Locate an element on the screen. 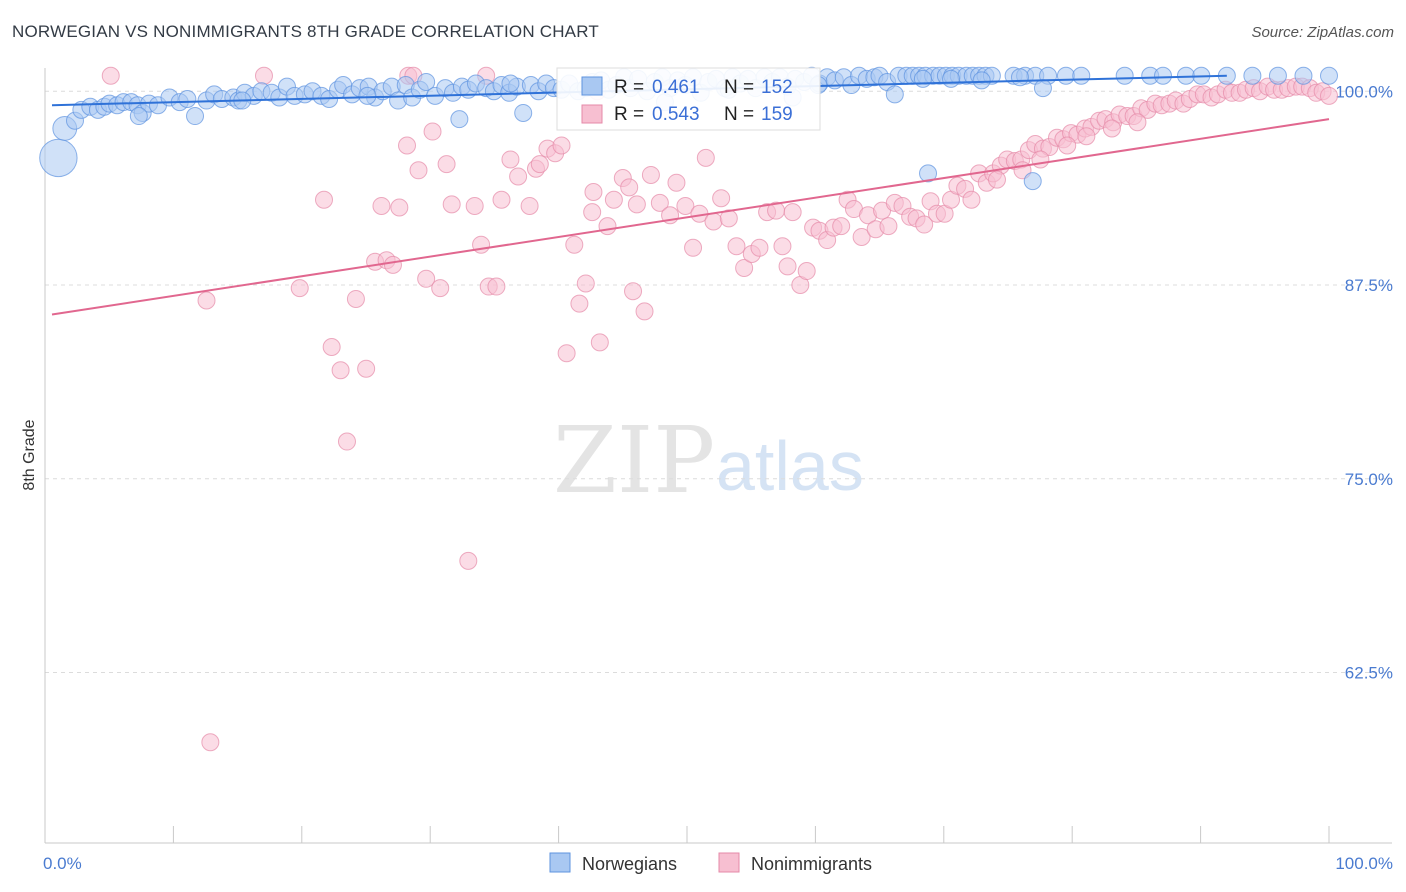  stats-n-label-norwegians: N = is located at coordinates (739, 87).